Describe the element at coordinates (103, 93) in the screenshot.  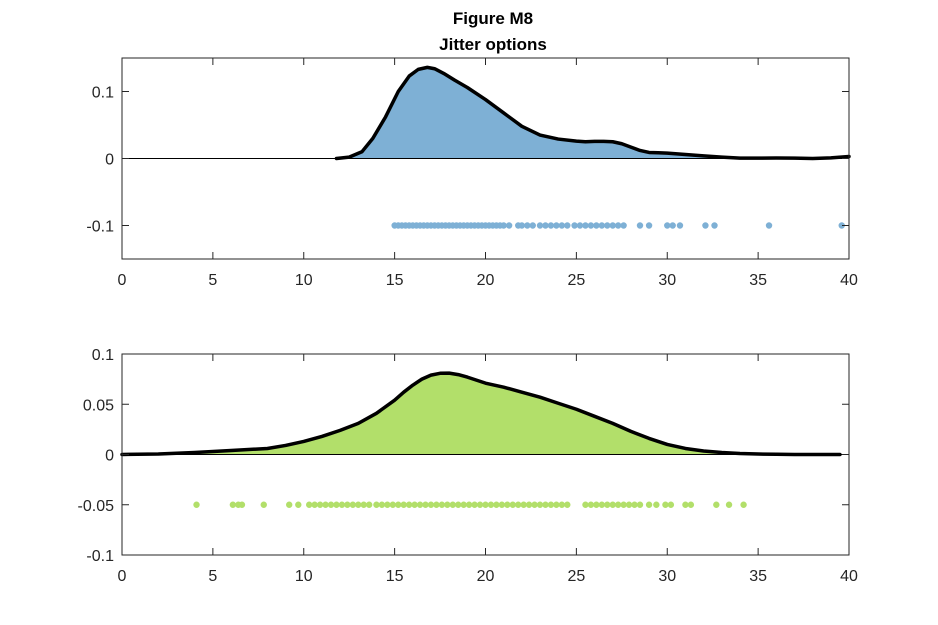
I see `y-tick-label: 0.1` at that location.